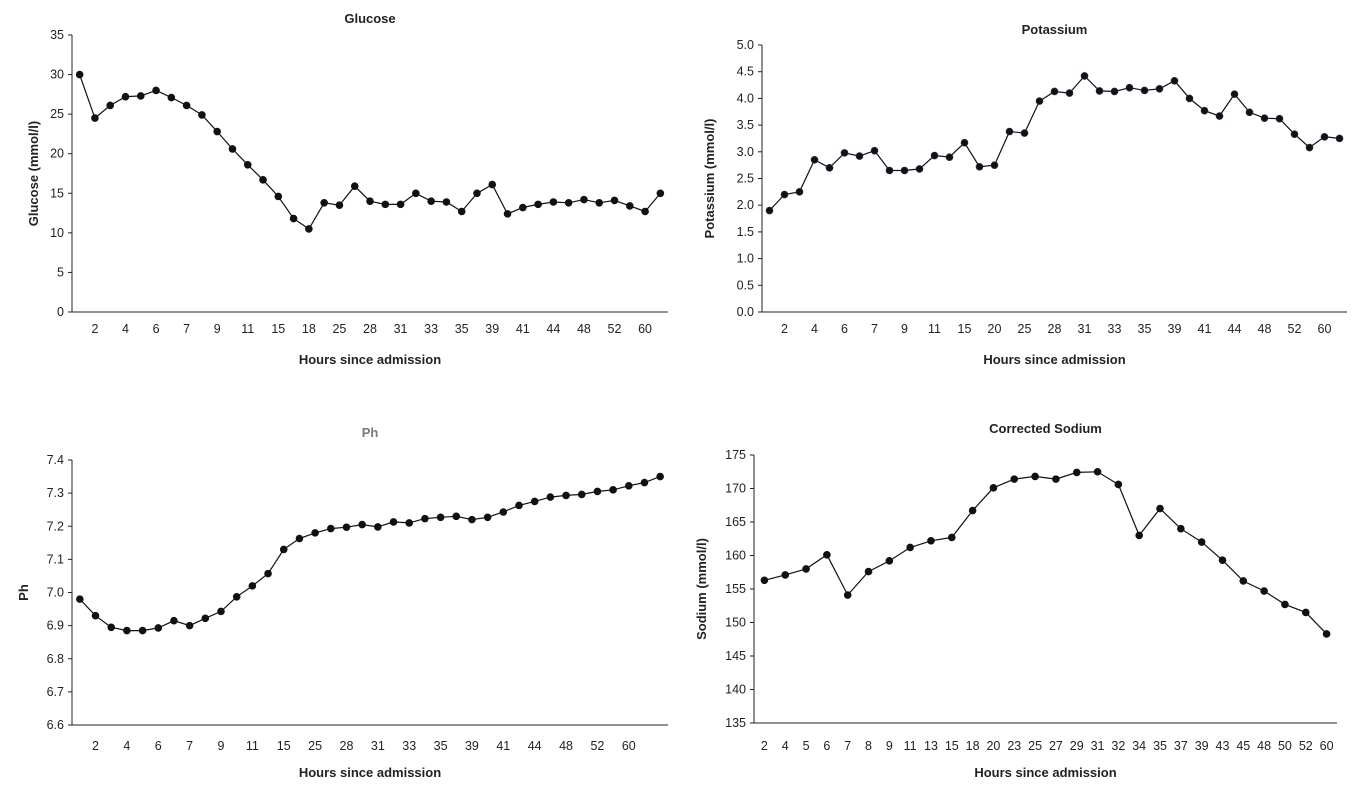 This screenshot has height=785, width=1357. Describe the element at coordinates (492, 329) in the screenshot. I see `glucose-xtick-label: 39` at that location.